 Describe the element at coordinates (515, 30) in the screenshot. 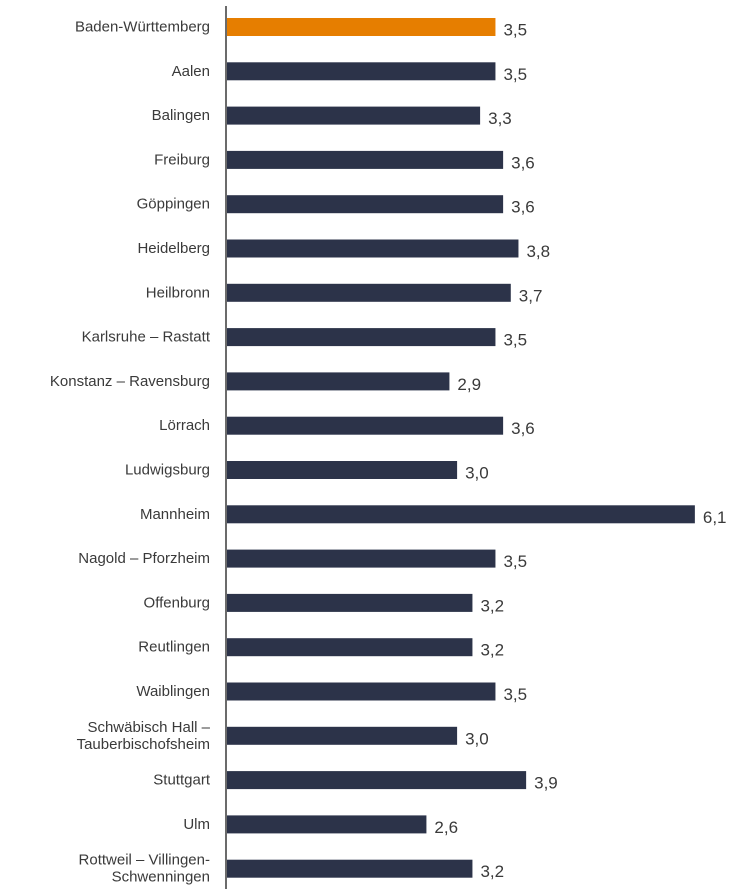

I see `value-label-0: 3,5` at that location.